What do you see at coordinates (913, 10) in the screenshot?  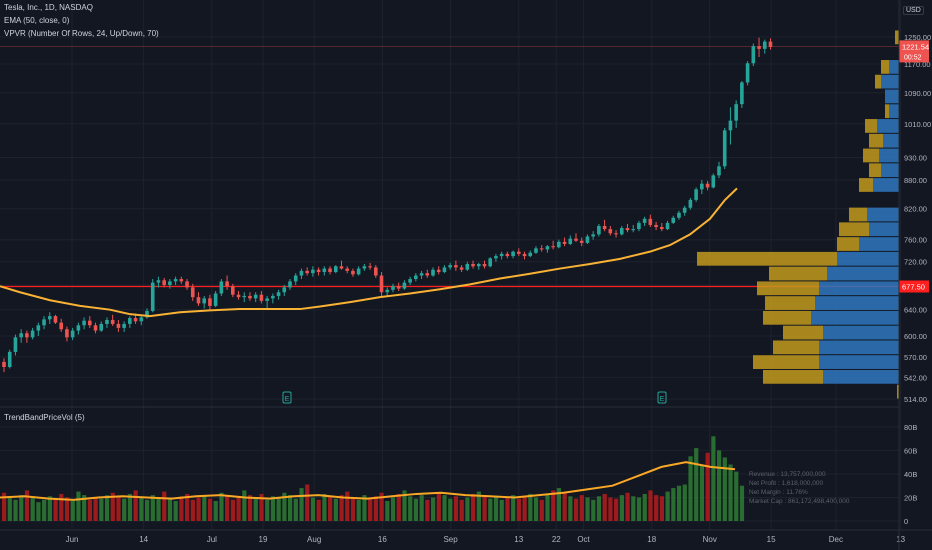 I see `currency-button: USD` at bounding box center [913, 10].